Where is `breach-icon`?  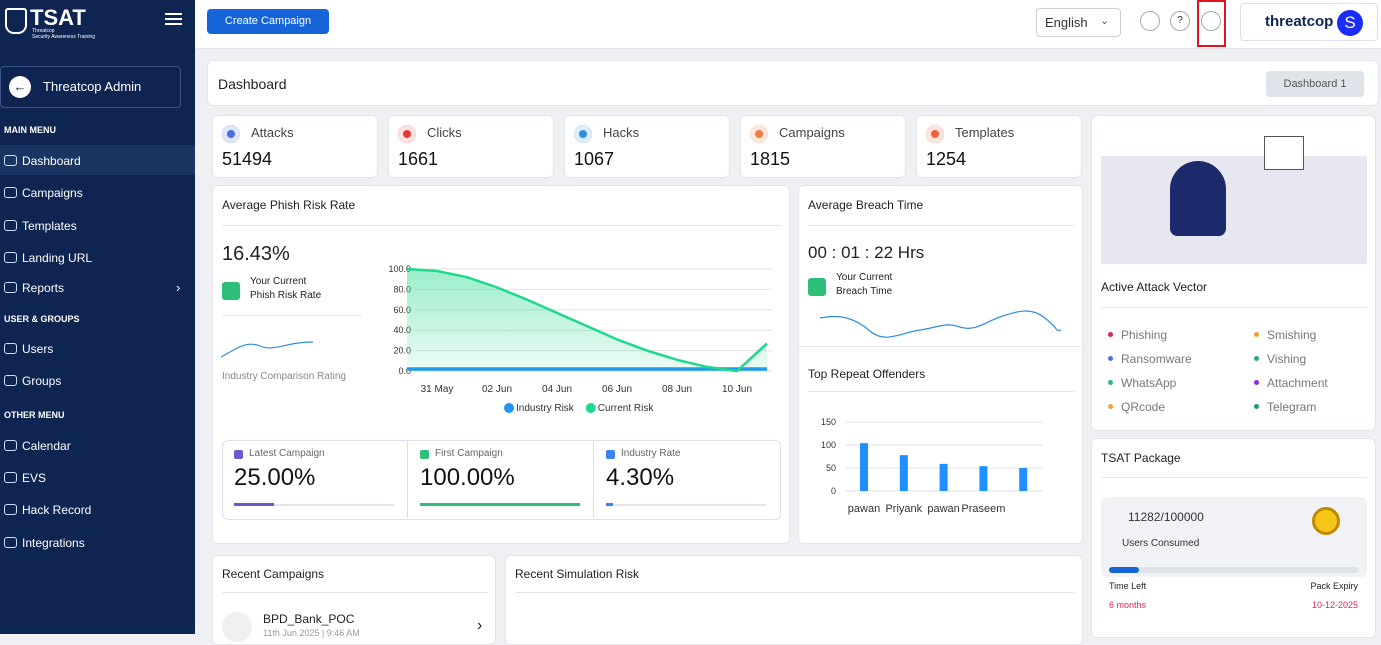
breach-icon is located at coordinates (817, 287).